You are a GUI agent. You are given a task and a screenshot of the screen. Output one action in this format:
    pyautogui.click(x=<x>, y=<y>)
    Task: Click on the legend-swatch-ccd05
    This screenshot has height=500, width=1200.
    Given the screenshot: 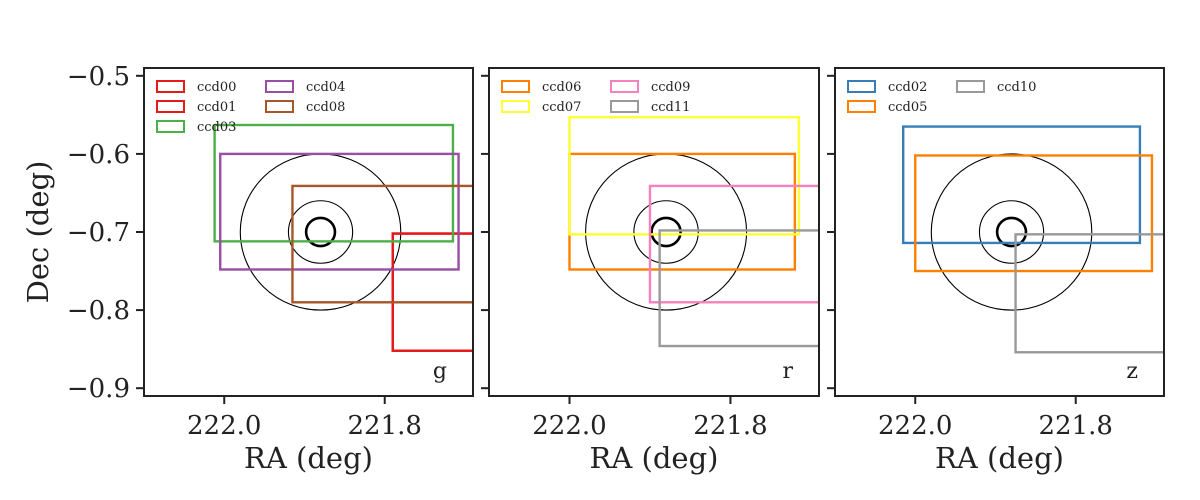 What is the action you would take?
    pyautogui.click(x=861, y=106)
    